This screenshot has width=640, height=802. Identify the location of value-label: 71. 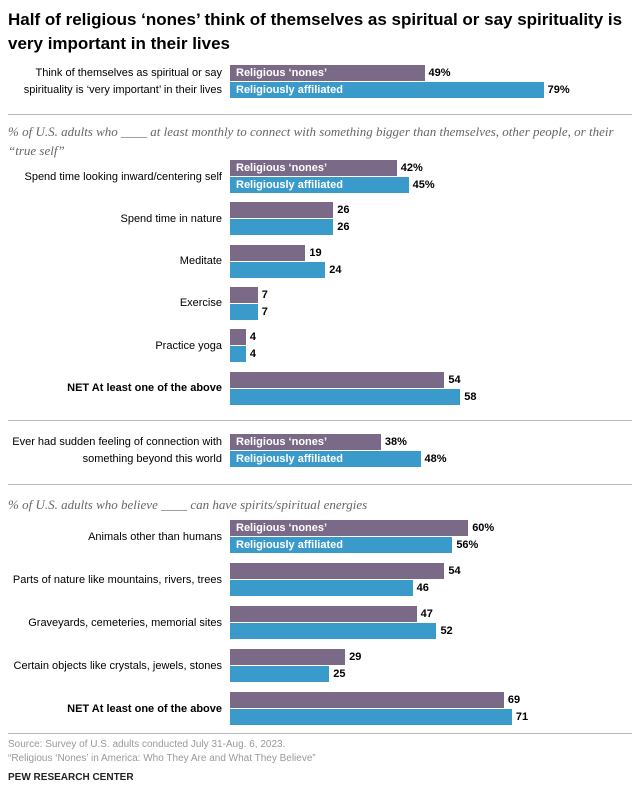
(522, 717).